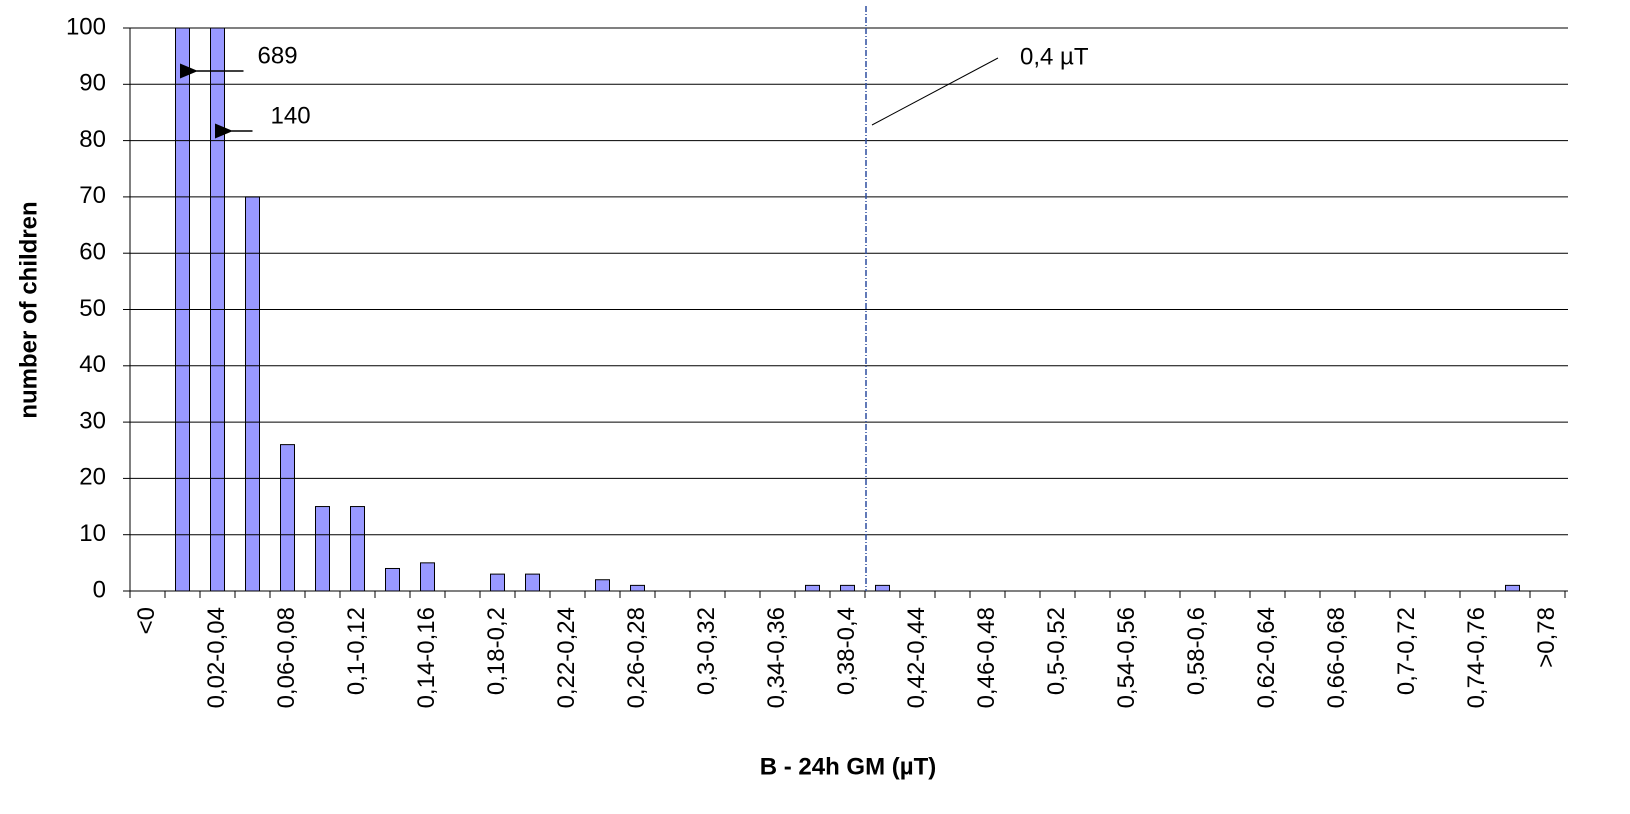 The image size is (1630, 814). I want to click on y-tick-label: 70, so click(92, 195).